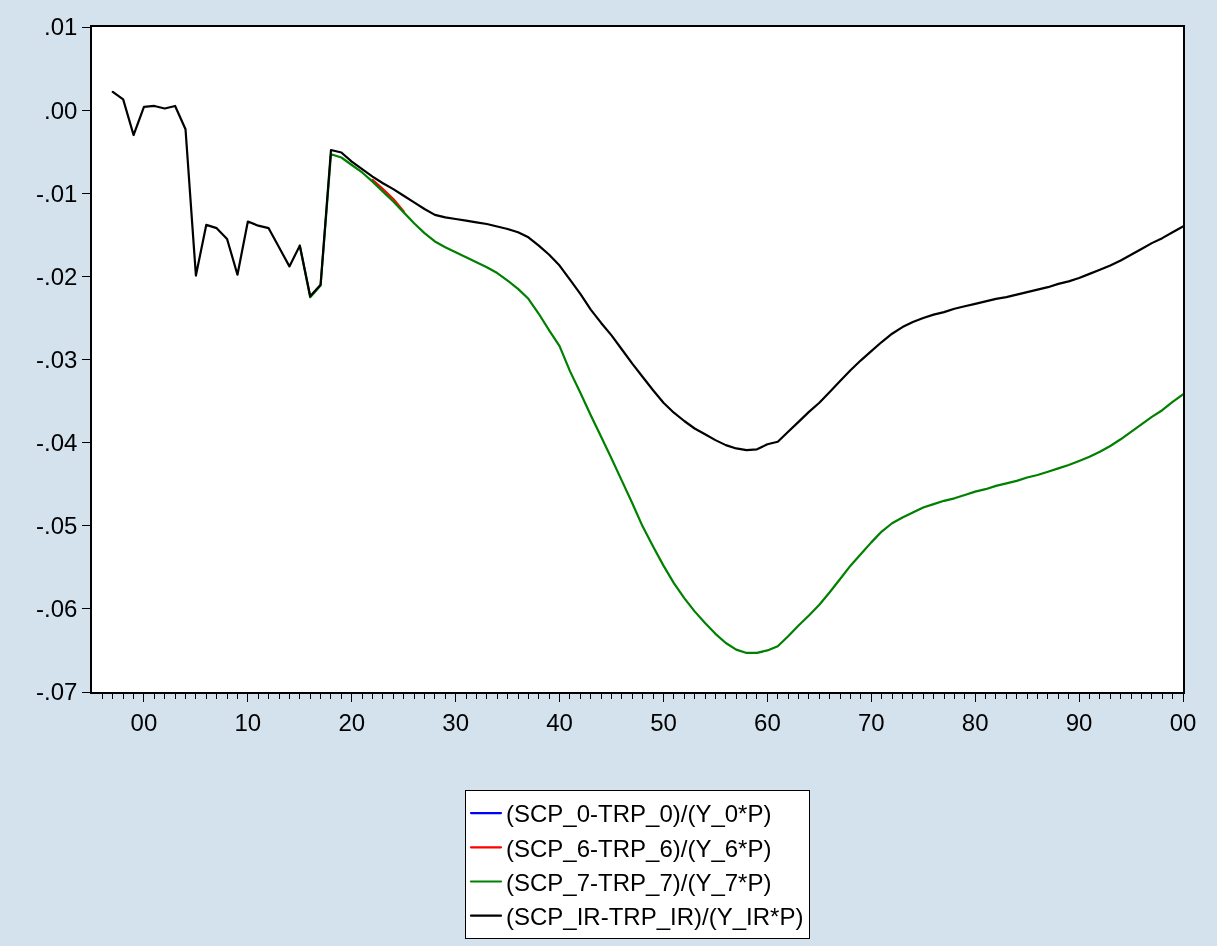  What do you see at coordinates (61, 110) in the screenshot?
I see `y-tick-label: .00` at bounding box center [61, 110].